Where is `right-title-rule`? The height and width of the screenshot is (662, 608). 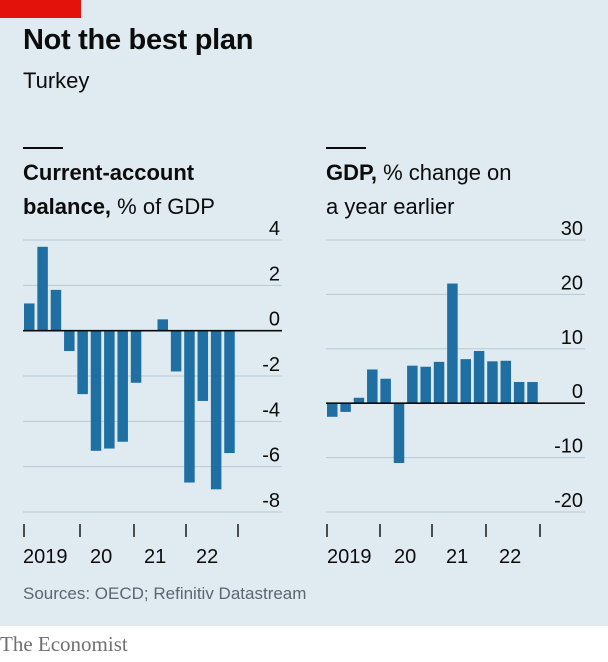
right-title-rule is located at coordinates (346, 148).